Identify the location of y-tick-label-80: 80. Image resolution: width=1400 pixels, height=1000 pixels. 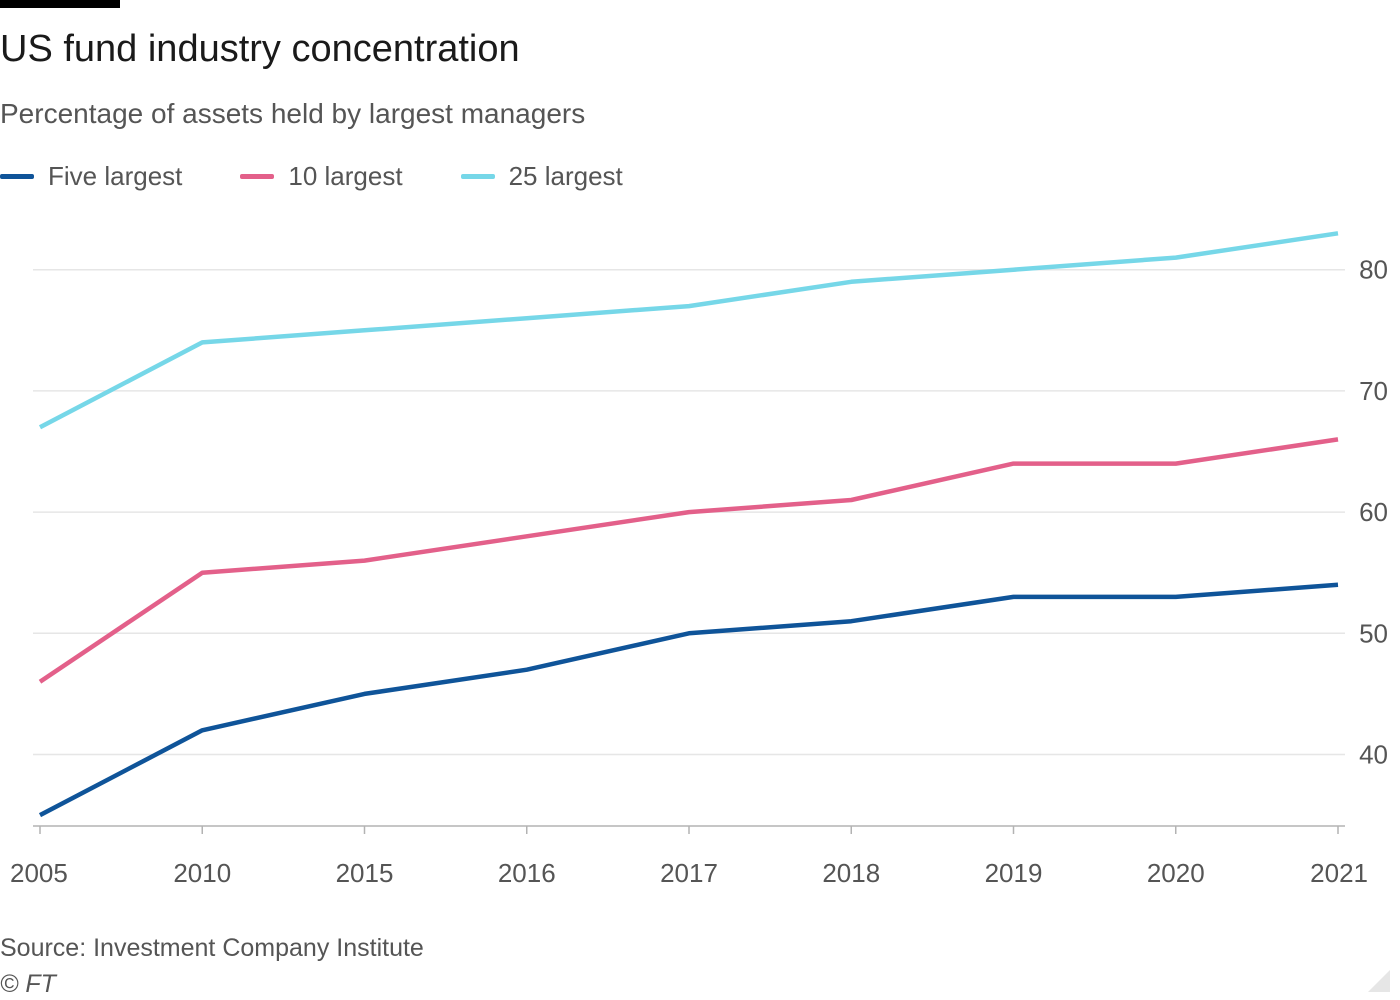
(1373, 270).